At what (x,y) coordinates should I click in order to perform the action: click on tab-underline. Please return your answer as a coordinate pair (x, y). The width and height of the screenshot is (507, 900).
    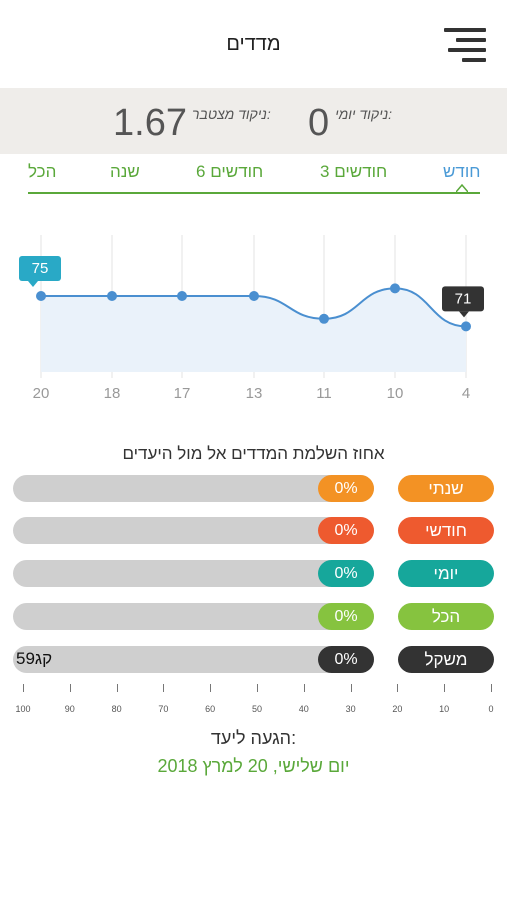
    Looking at the image, I should click on (254, 193).